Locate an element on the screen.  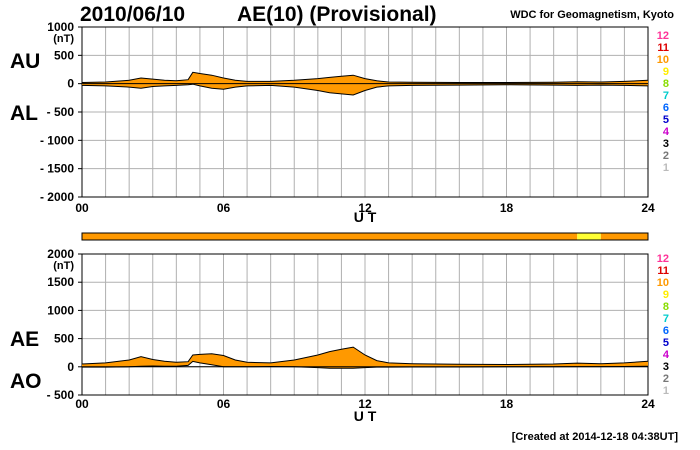
series-line-au is located at coordinates (365, 77).